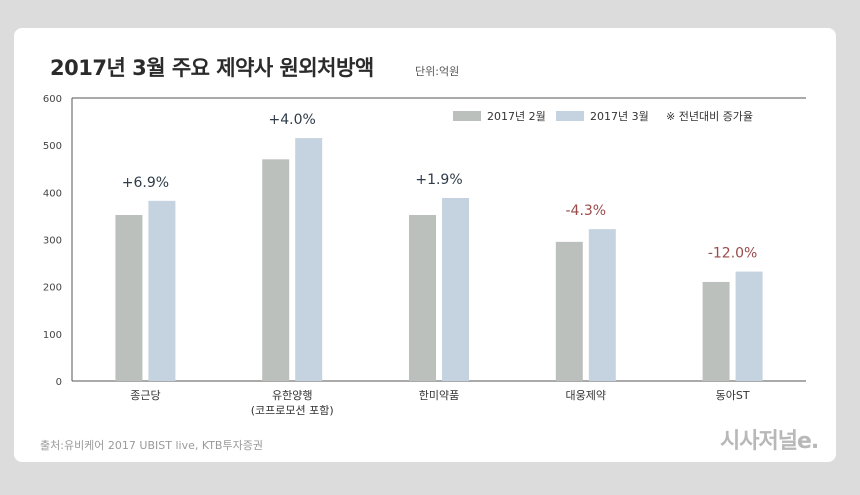  Describe the element at coordinates (570, 116) in the screenshot. I see `legend-swatch-mar` at that location.